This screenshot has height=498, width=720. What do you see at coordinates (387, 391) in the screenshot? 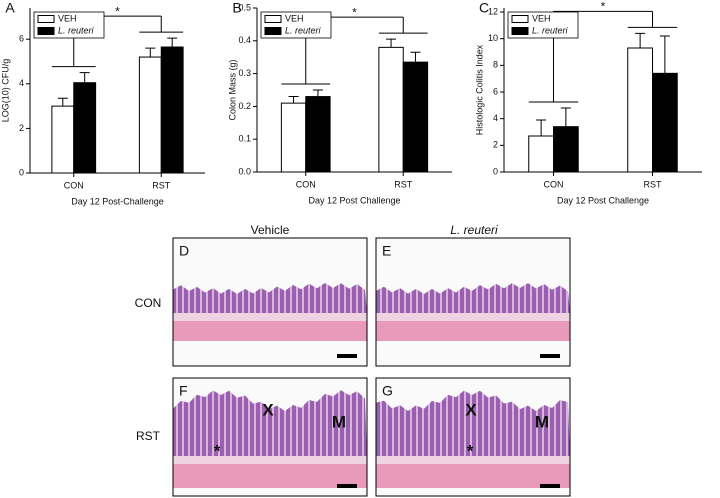
I see `panel-label: G` at bounding box center [387, 391].